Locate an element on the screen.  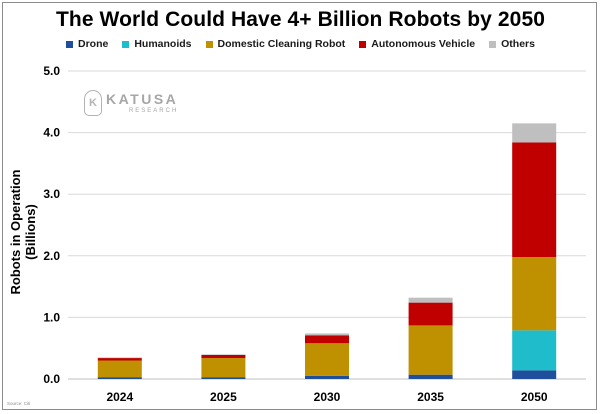
bar-segment-others-2030 is located at coordinates (327, 334).